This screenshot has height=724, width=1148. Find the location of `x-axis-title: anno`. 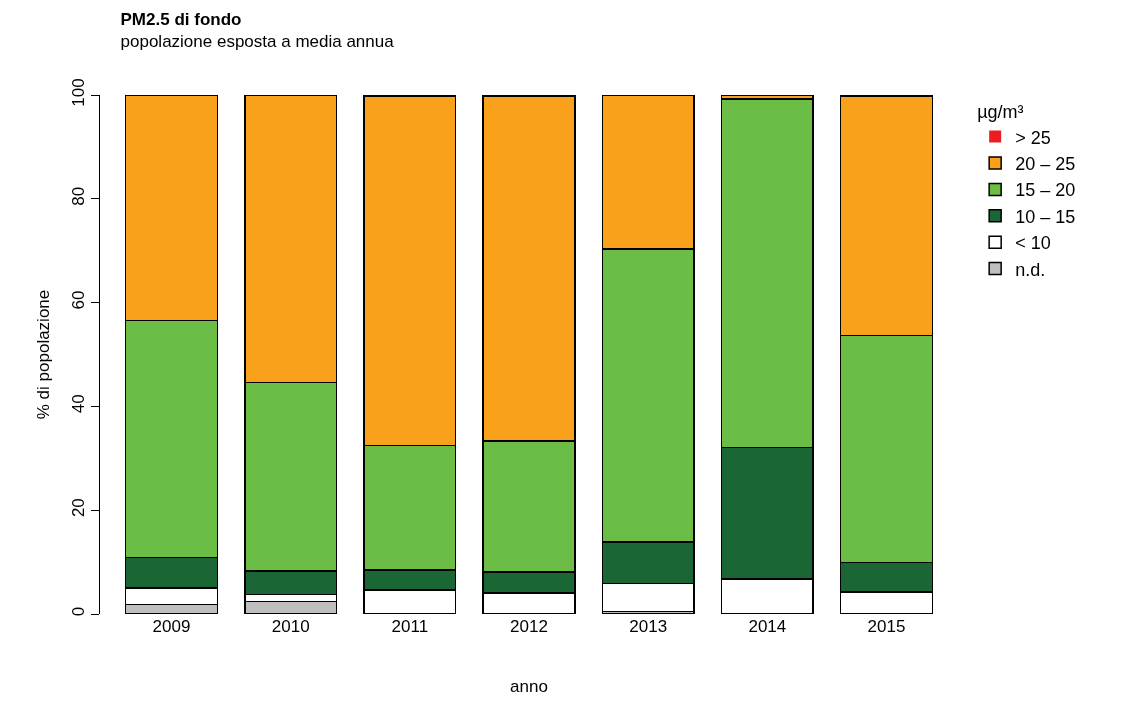

x-axis-title: anno is located at coordinates (529, 687).